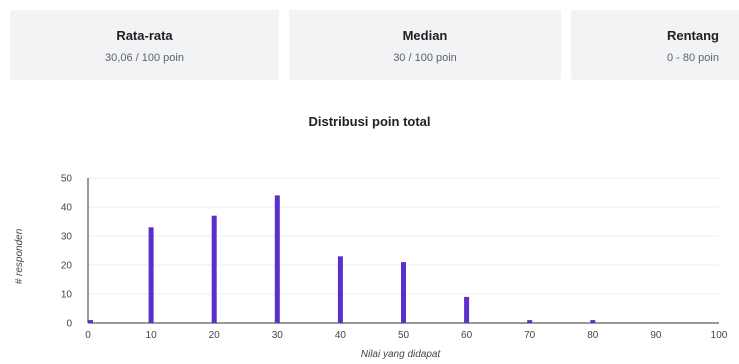  I want to click on y-tick-label: 40, so click(67, 208).